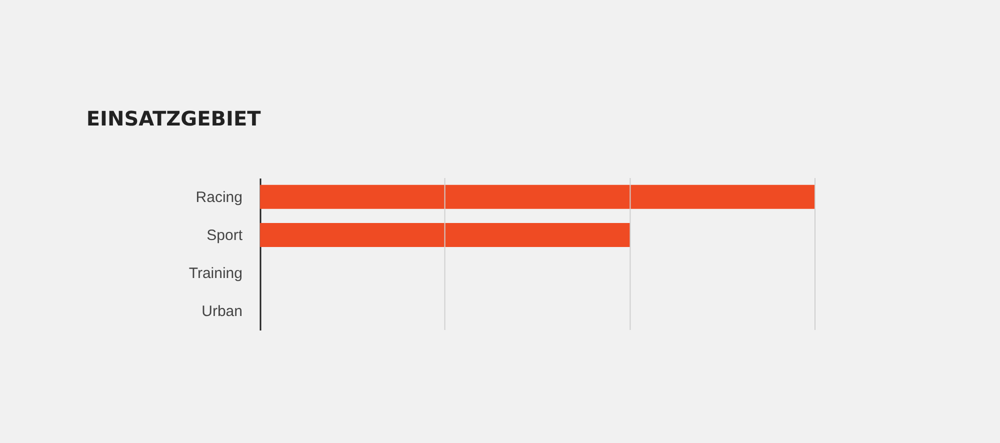  Describe the element at coordinates (225, 235) in the screenshot. I see `y-tick-label: Sport` at that location.